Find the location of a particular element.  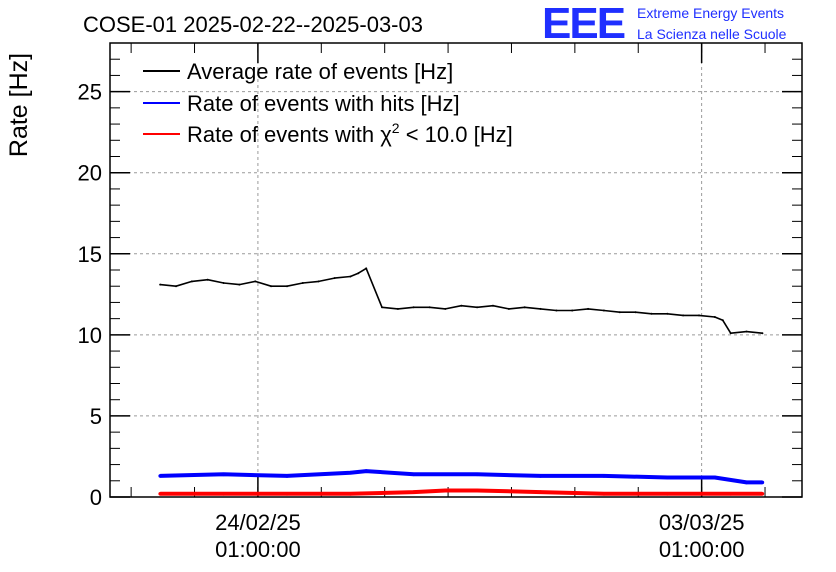

y-tick-label: 0 is located at coordinates (96, 497).